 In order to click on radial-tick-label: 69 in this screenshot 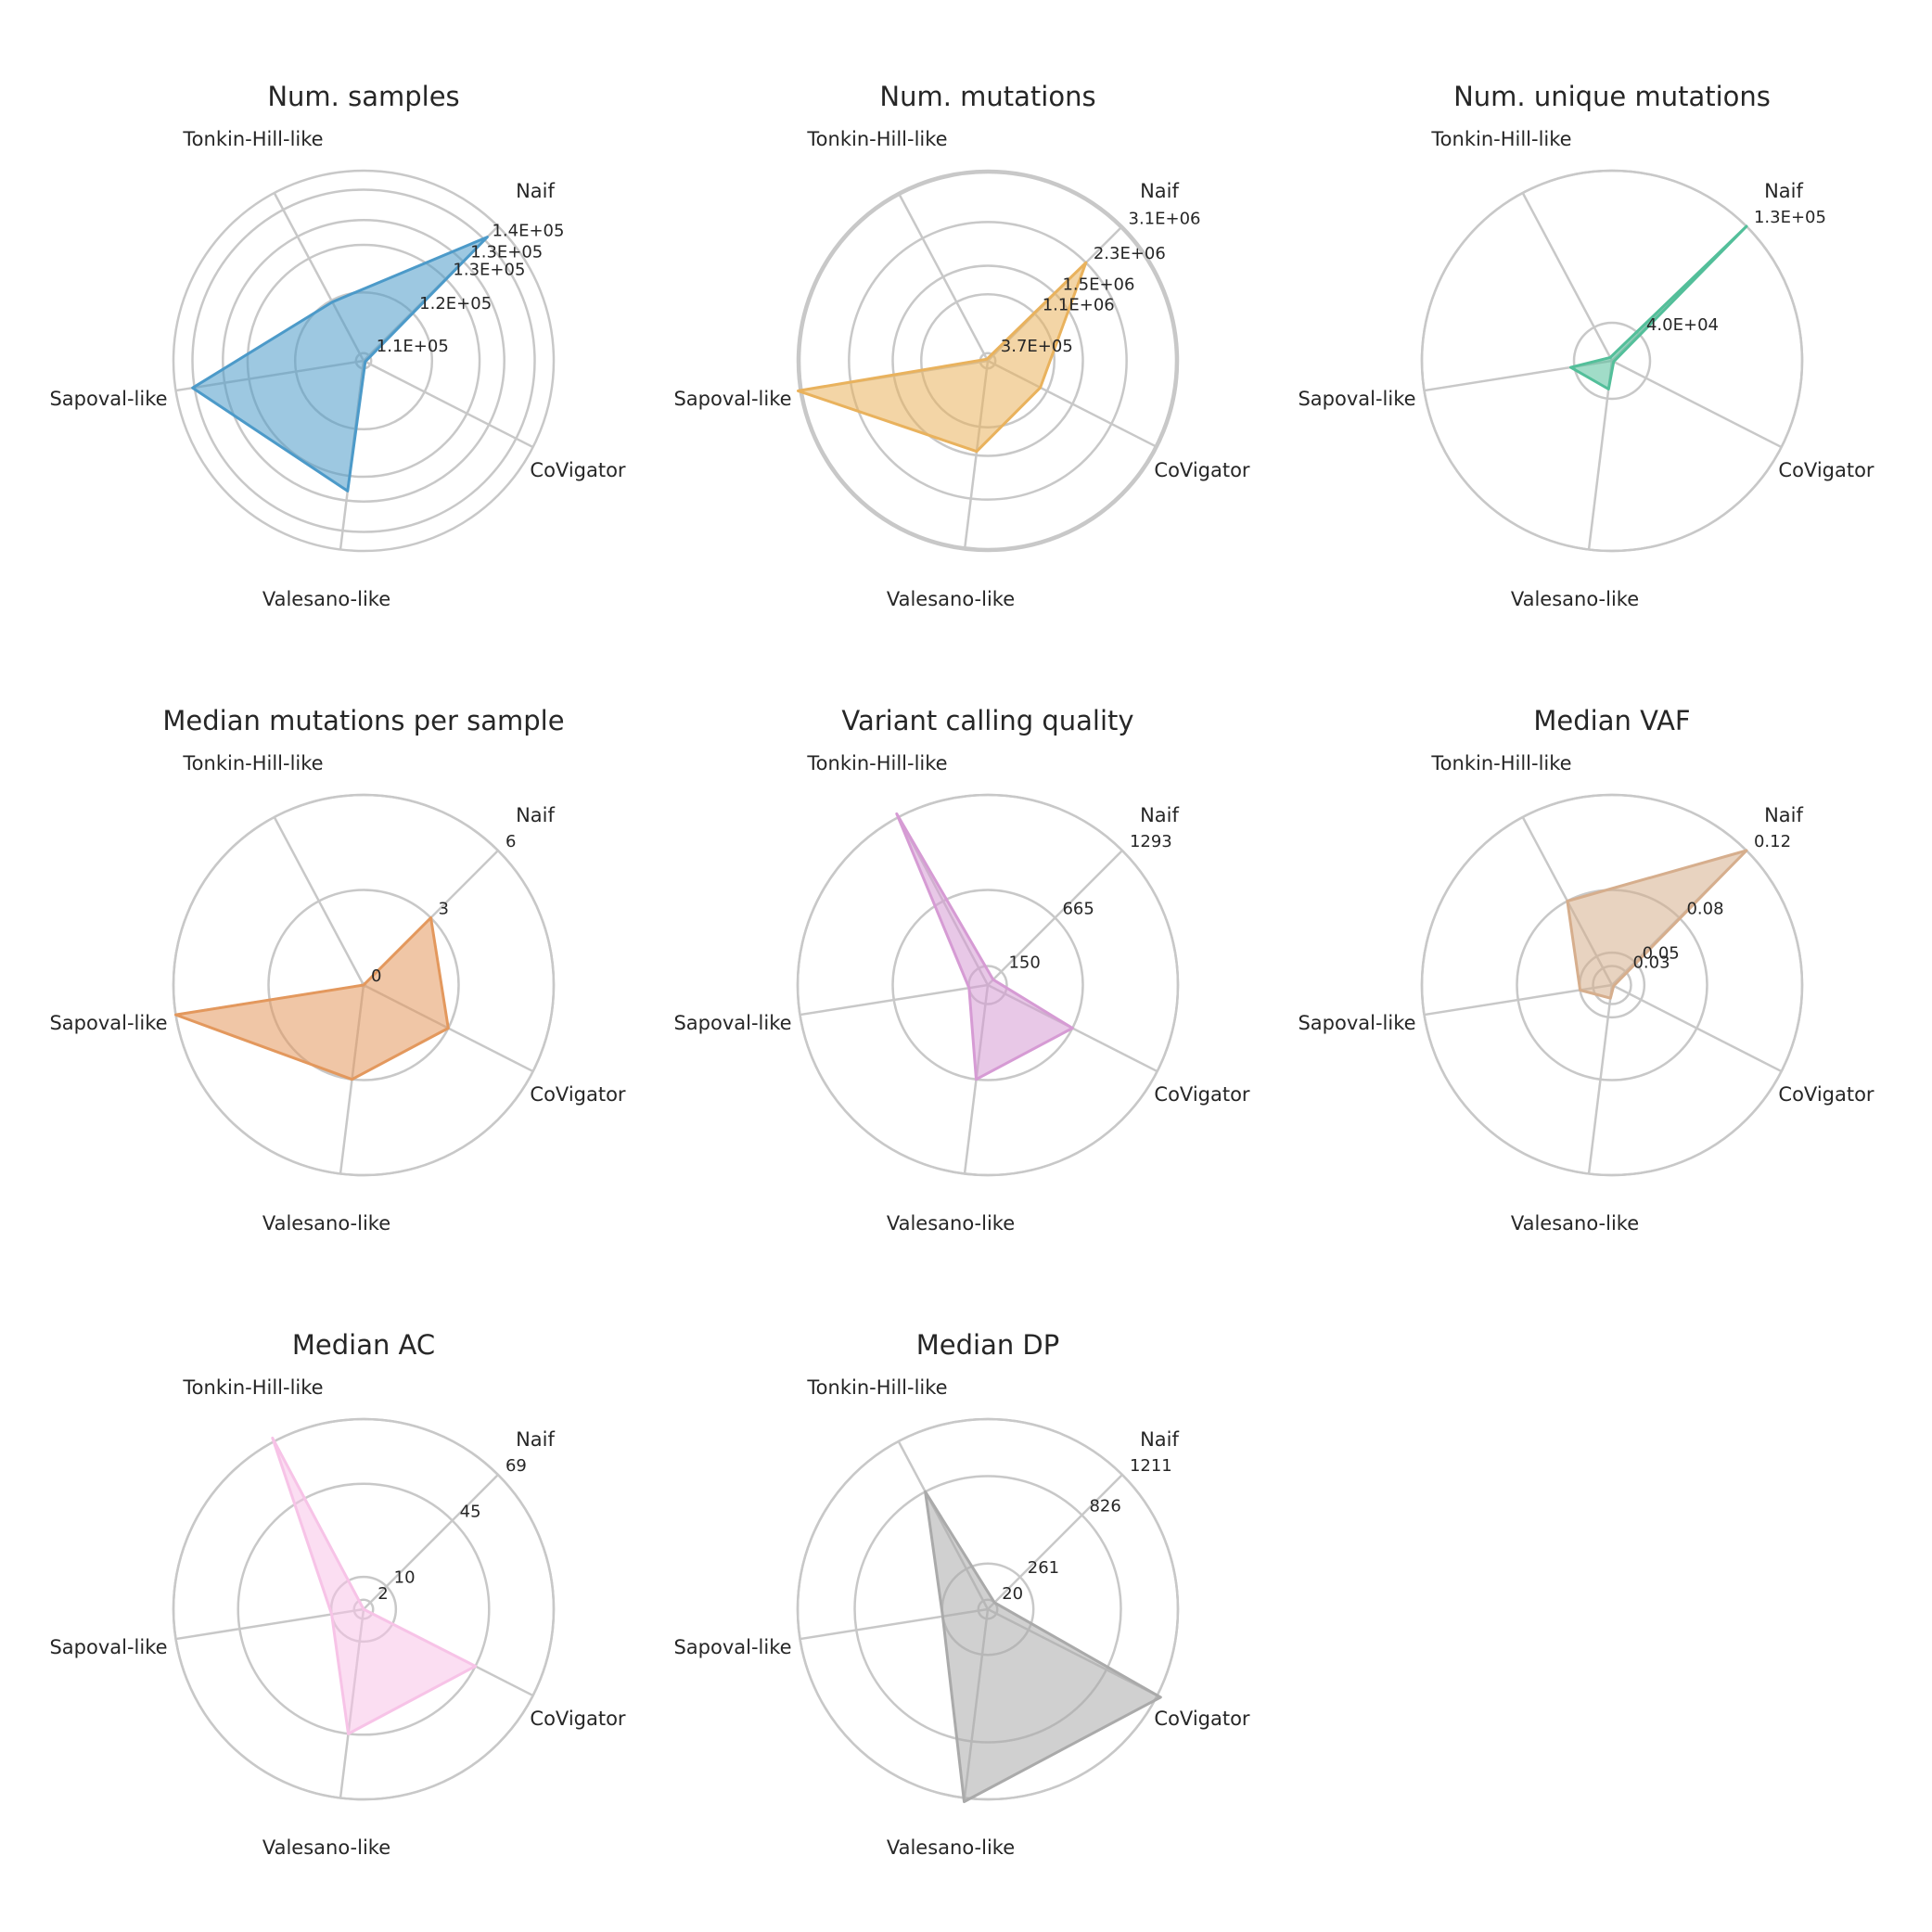, I will do `click(516, 1466)`.